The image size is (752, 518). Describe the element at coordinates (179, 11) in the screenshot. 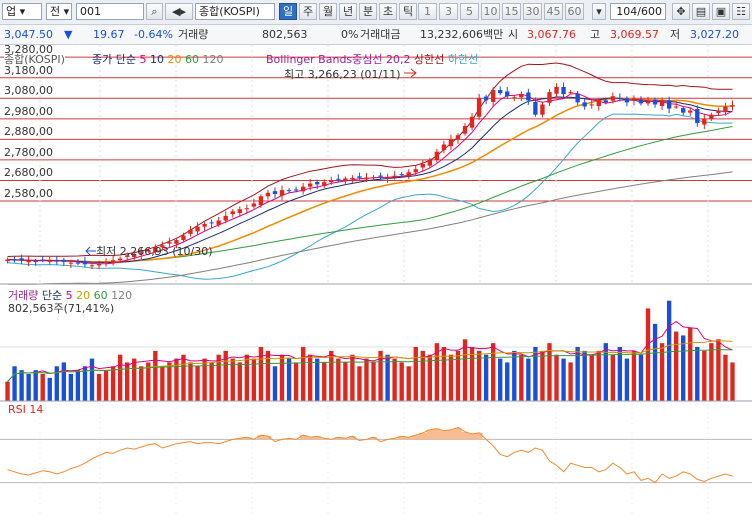

I see `speaker-icon: ◀▸` at that location.